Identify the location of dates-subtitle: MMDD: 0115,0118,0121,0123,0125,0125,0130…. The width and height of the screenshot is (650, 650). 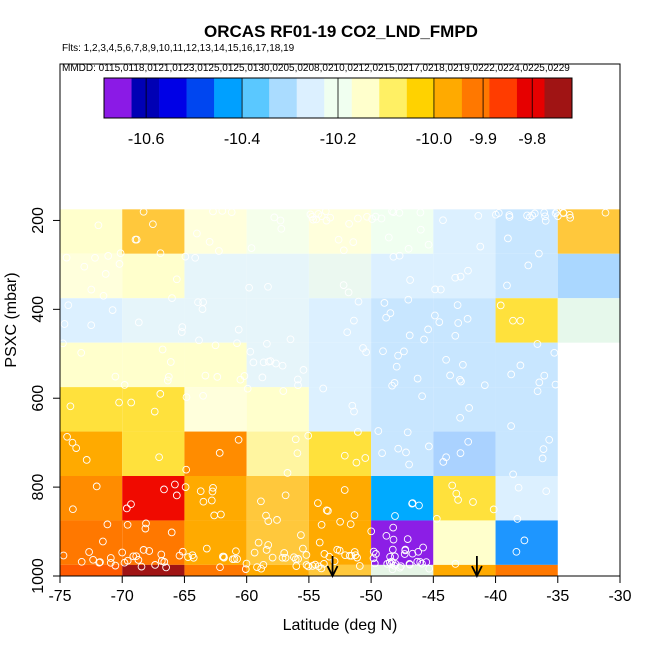
(316, 68).